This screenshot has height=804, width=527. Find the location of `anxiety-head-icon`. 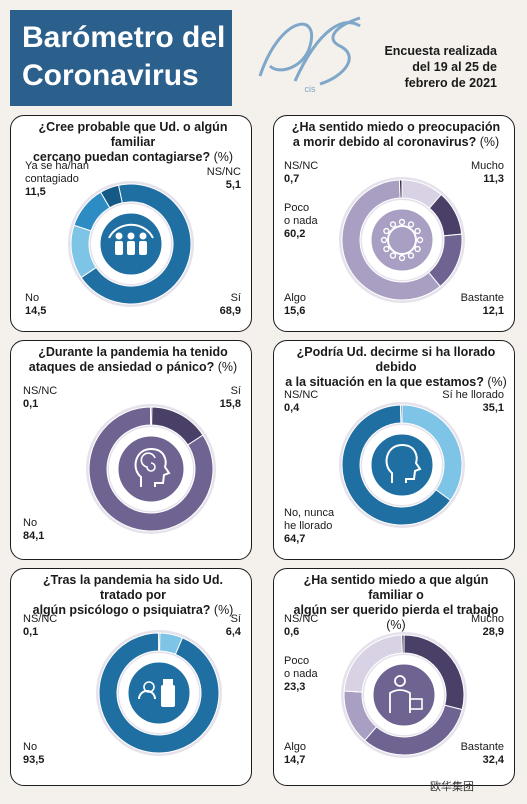

anxiety-head-icon is located at coordinates (152, 467).